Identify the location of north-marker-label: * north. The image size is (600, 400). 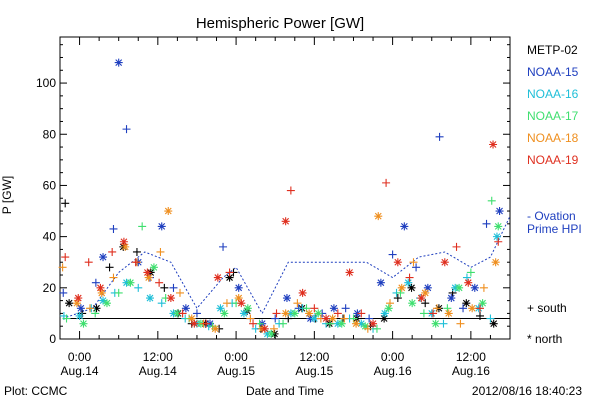
(544, 339).